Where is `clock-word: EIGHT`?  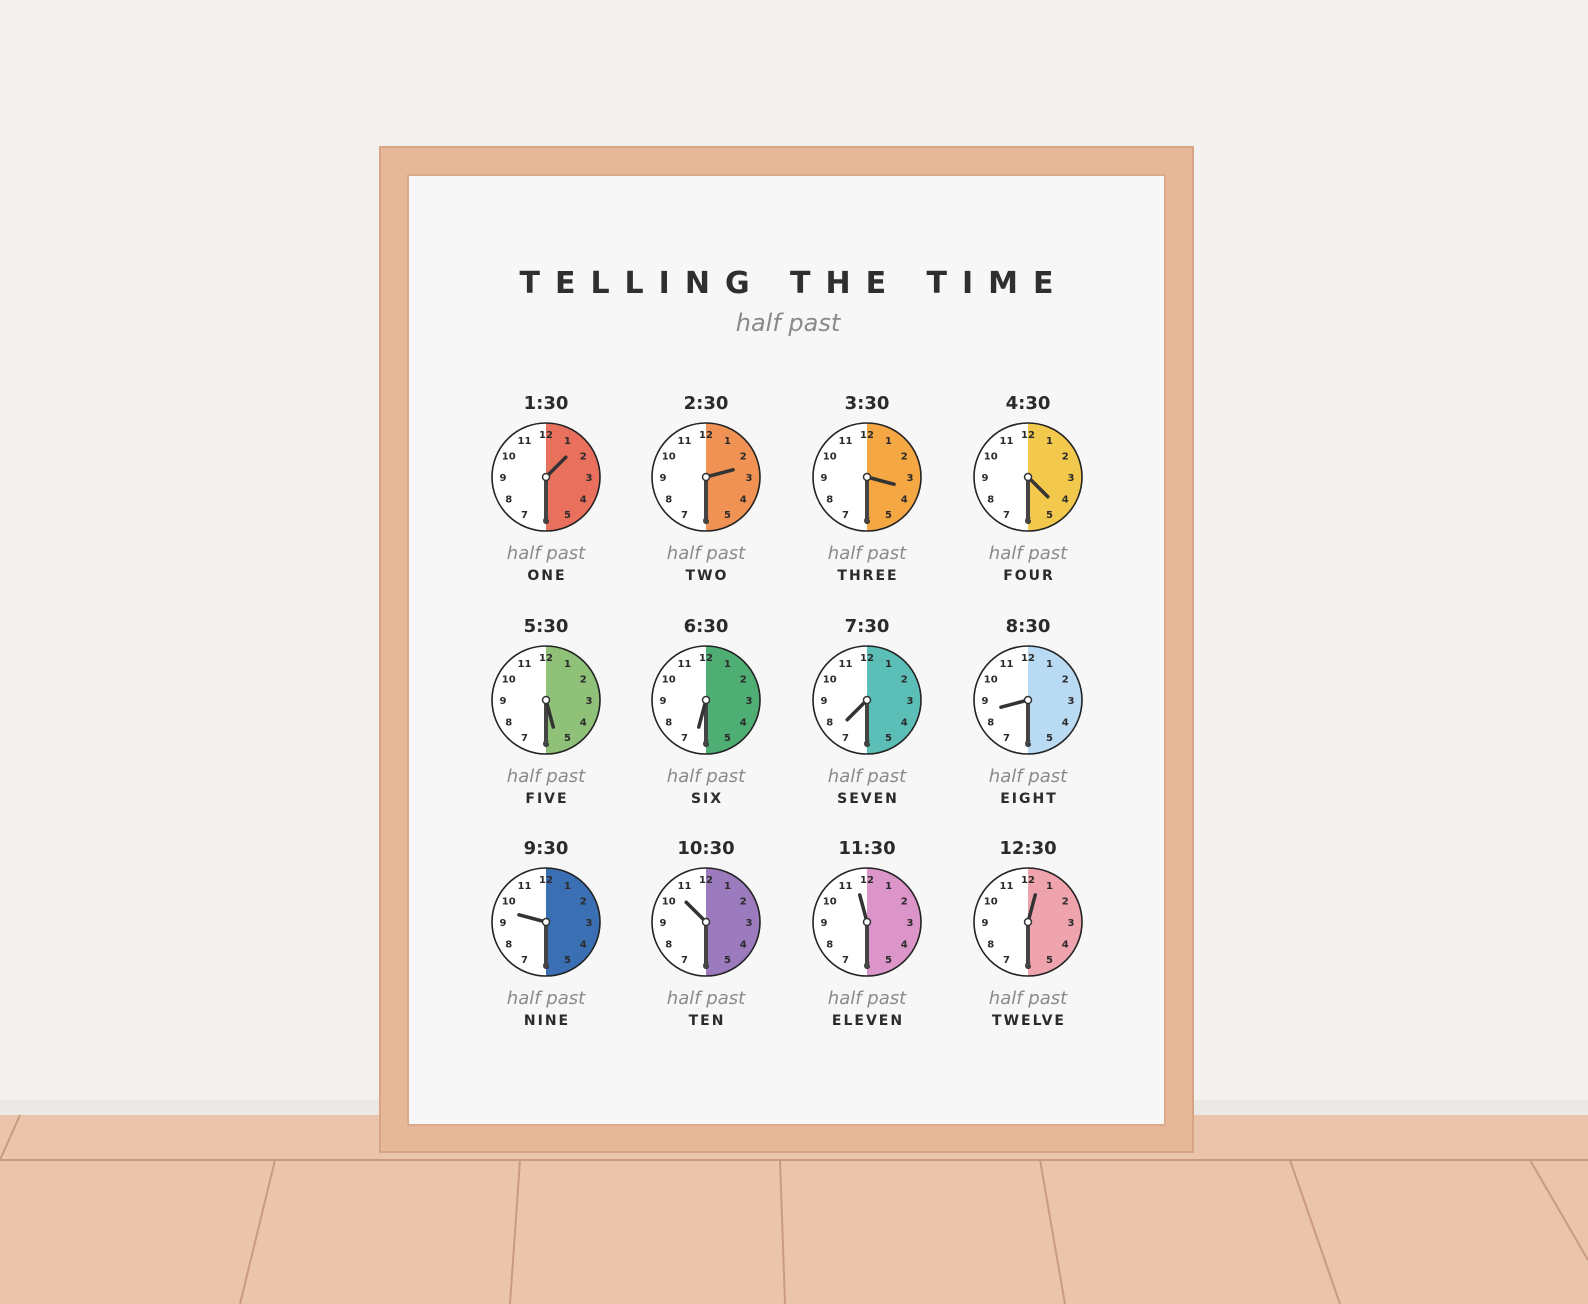 clock-word: EIGHT is located at coordinates (1029, 799).